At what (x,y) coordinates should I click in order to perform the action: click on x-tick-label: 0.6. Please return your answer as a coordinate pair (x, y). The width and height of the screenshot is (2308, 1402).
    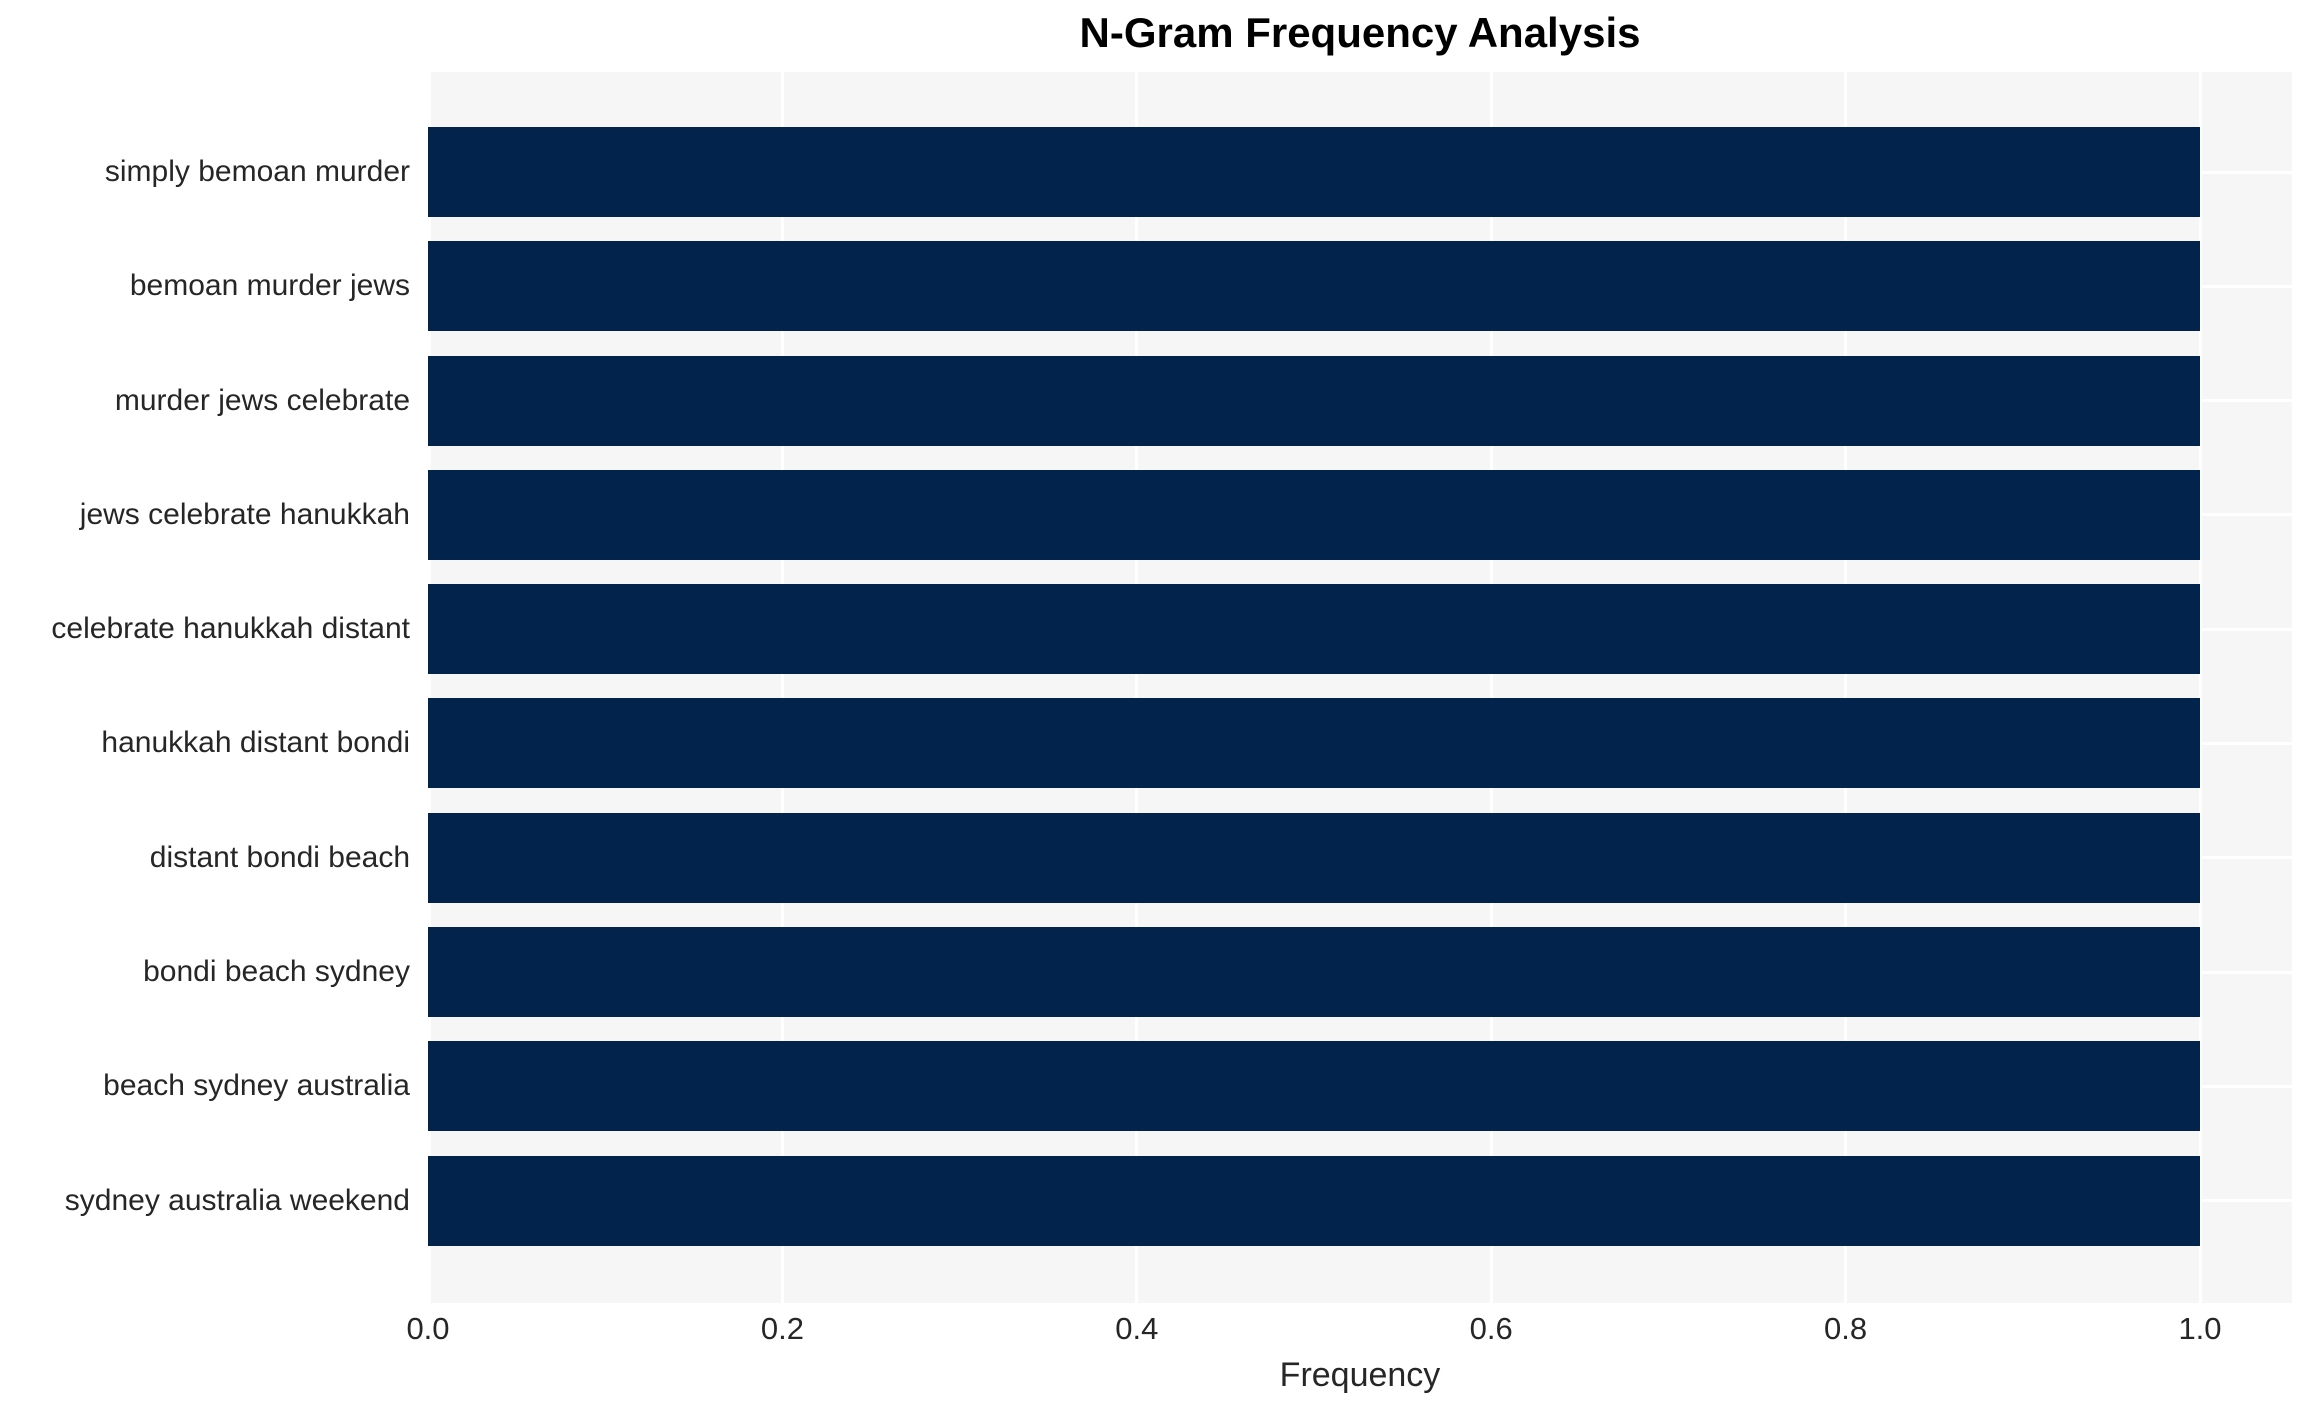
    Looking at the image, I should click on (1491, 1328).